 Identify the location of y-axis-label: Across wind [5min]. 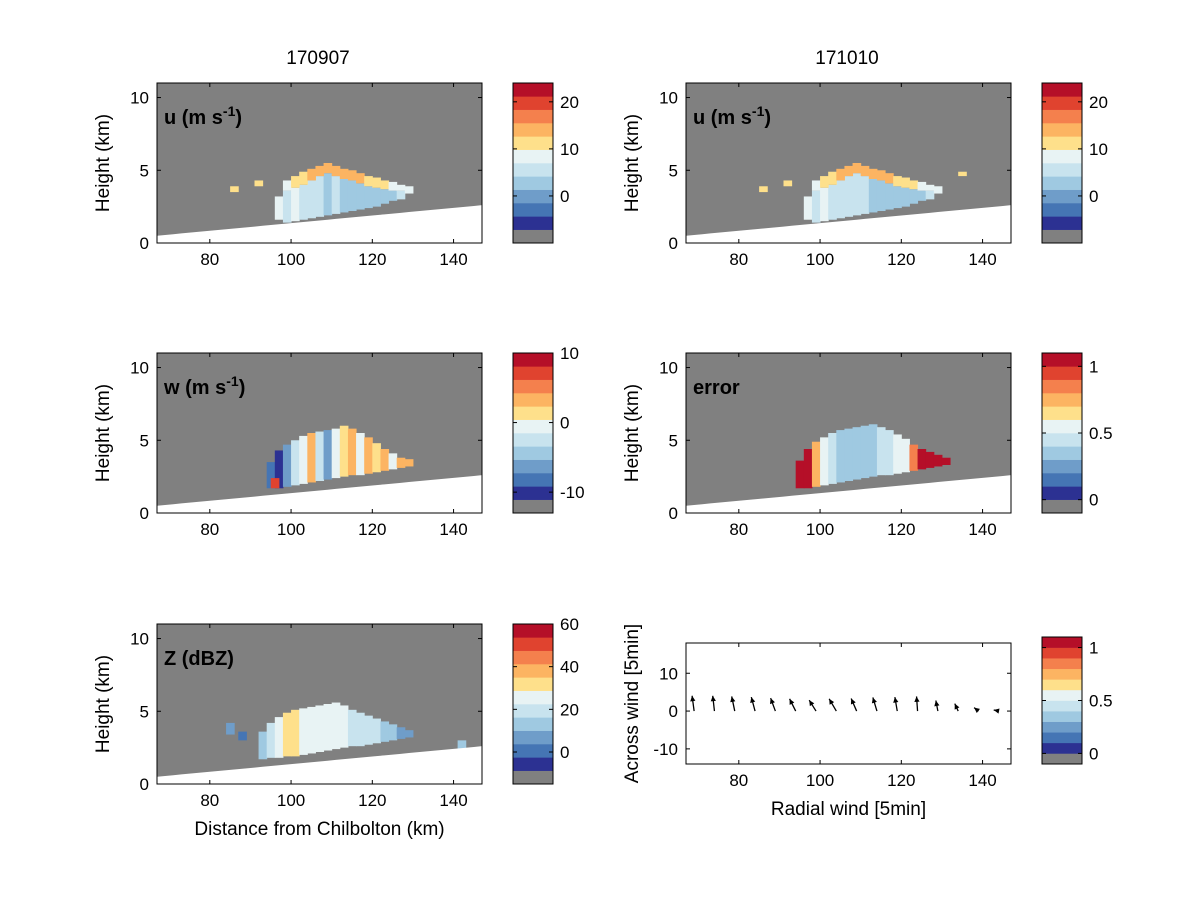
(632, 703).